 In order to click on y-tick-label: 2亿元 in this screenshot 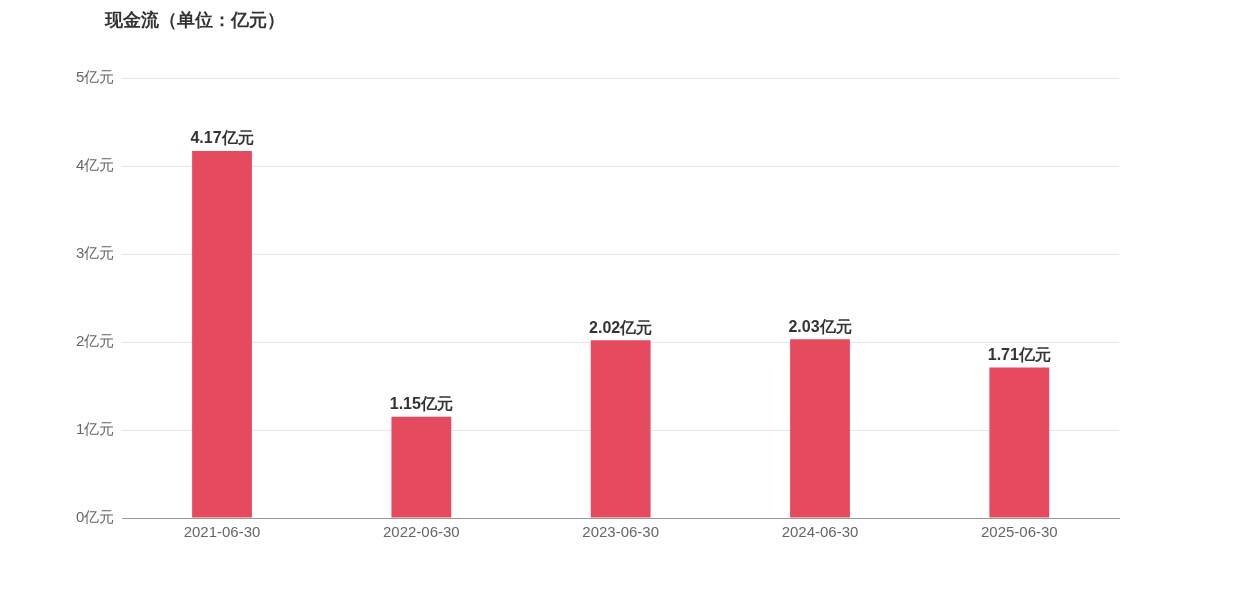, I will do `click(95, 341)`.